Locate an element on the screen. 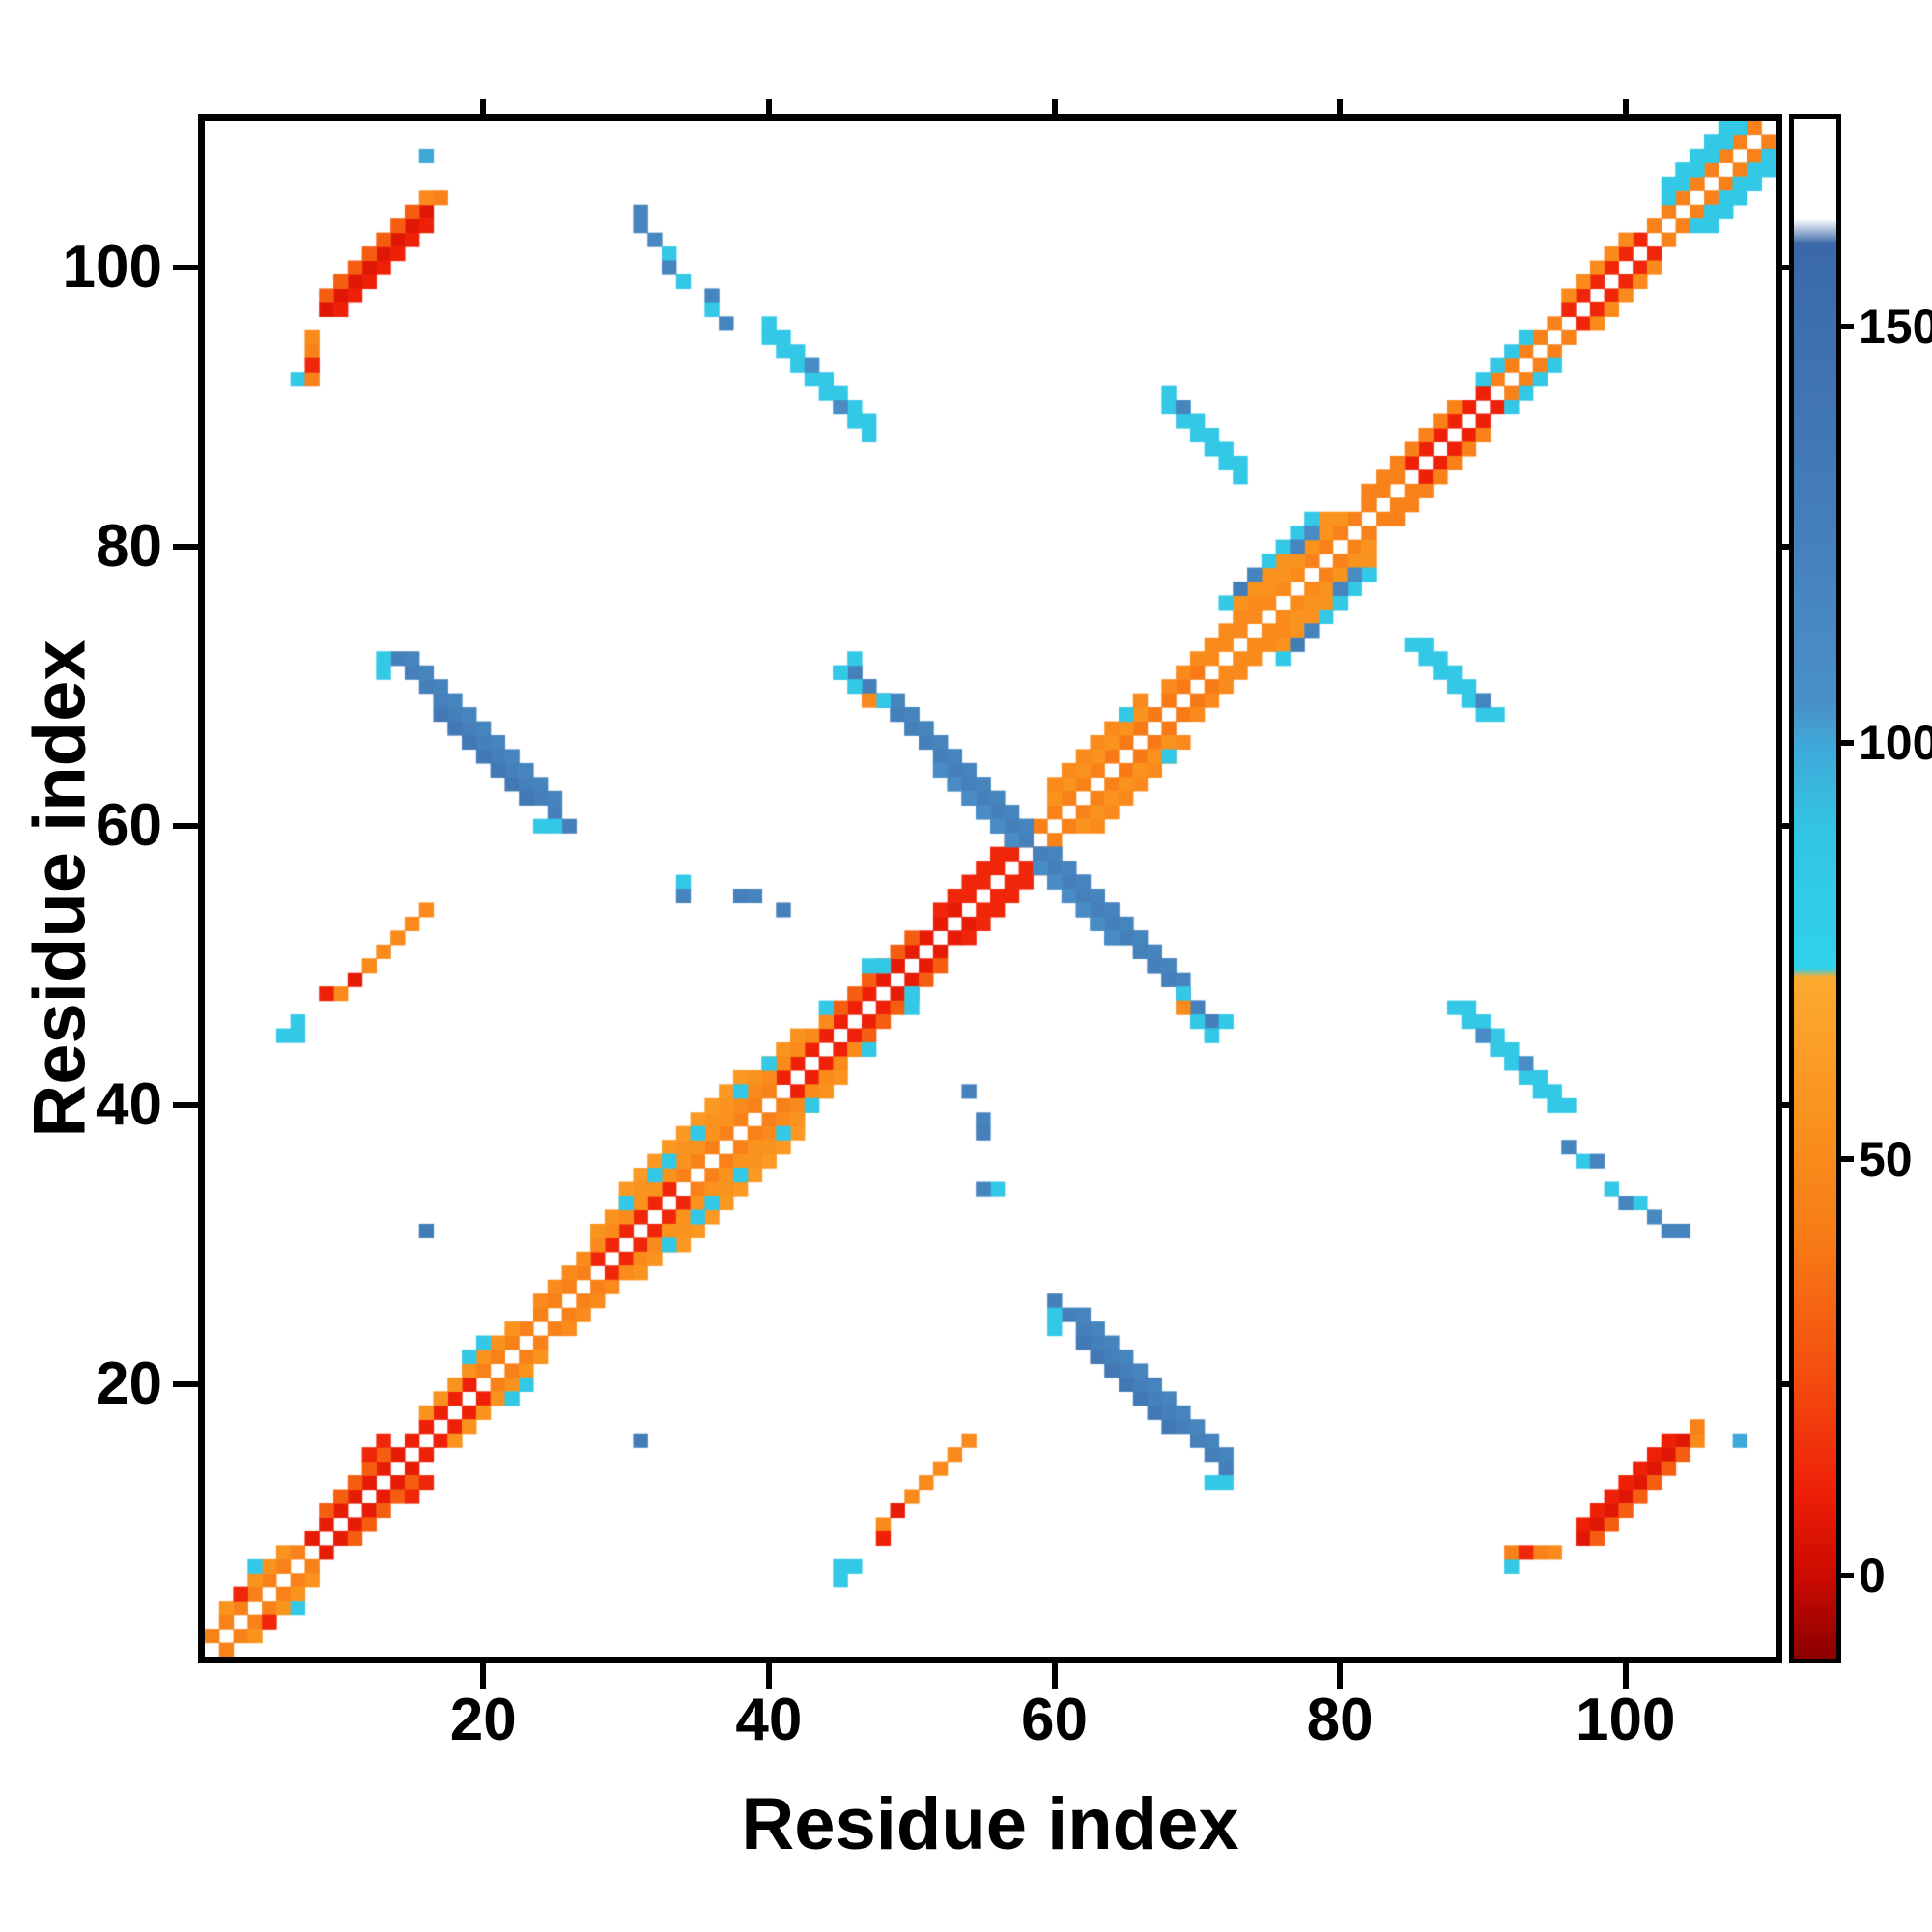 This screenshot has width=1932, height=1932. colorbar-tick-label: 100 is located at coordinates (1895, 743).